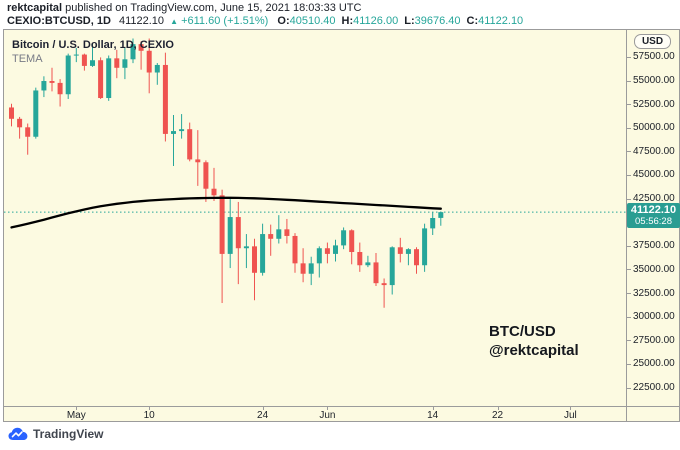  What do you see at coordinates (626, 225) in the screenshot?
I see `axis-divider-vertical` at bounding box center [626, 225].